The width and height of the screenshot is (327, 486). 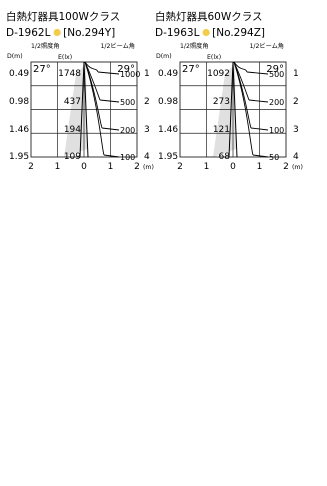 What do you see at coordinates (225, 157) in the screenshot?
I see `chart-2-illuminance-value: 68` at bounding box center [225, 157].